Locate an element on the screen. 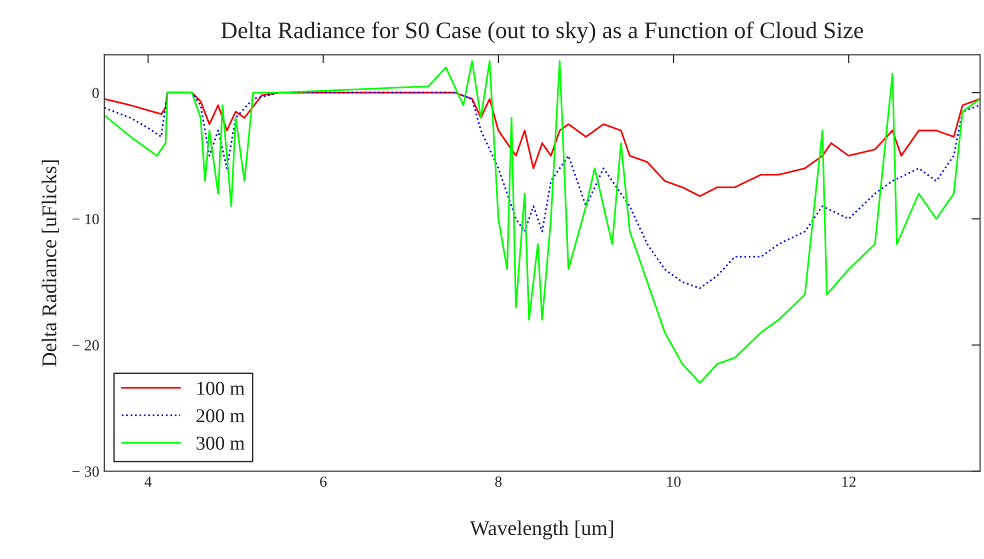 This screenshot has height=559, width=984. x-tick-label: 10 is located at coordinates (674, 481).